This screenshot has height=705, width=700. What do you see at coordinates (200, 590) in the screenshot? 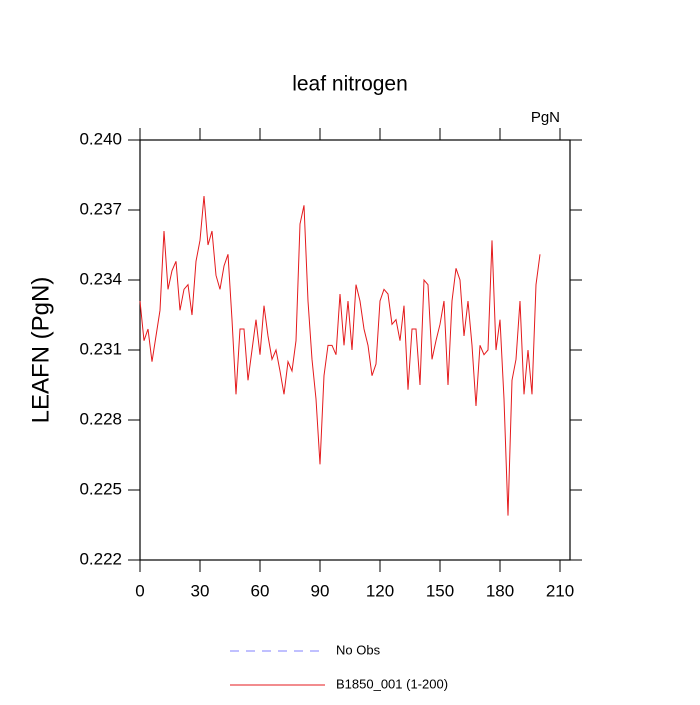
I see `x-tick-label: 30` at bounding box center [200, 590].